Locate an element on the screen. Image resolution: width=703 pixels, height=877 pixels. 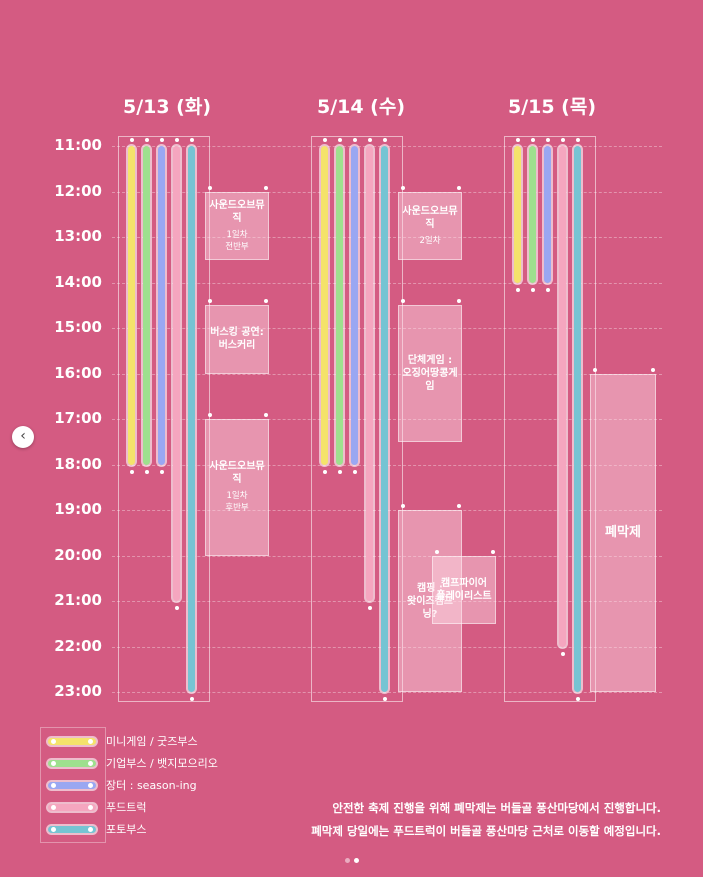
event-block: 단체게임 : 오징어땅콩게임 is located at coordinates (430, 370).